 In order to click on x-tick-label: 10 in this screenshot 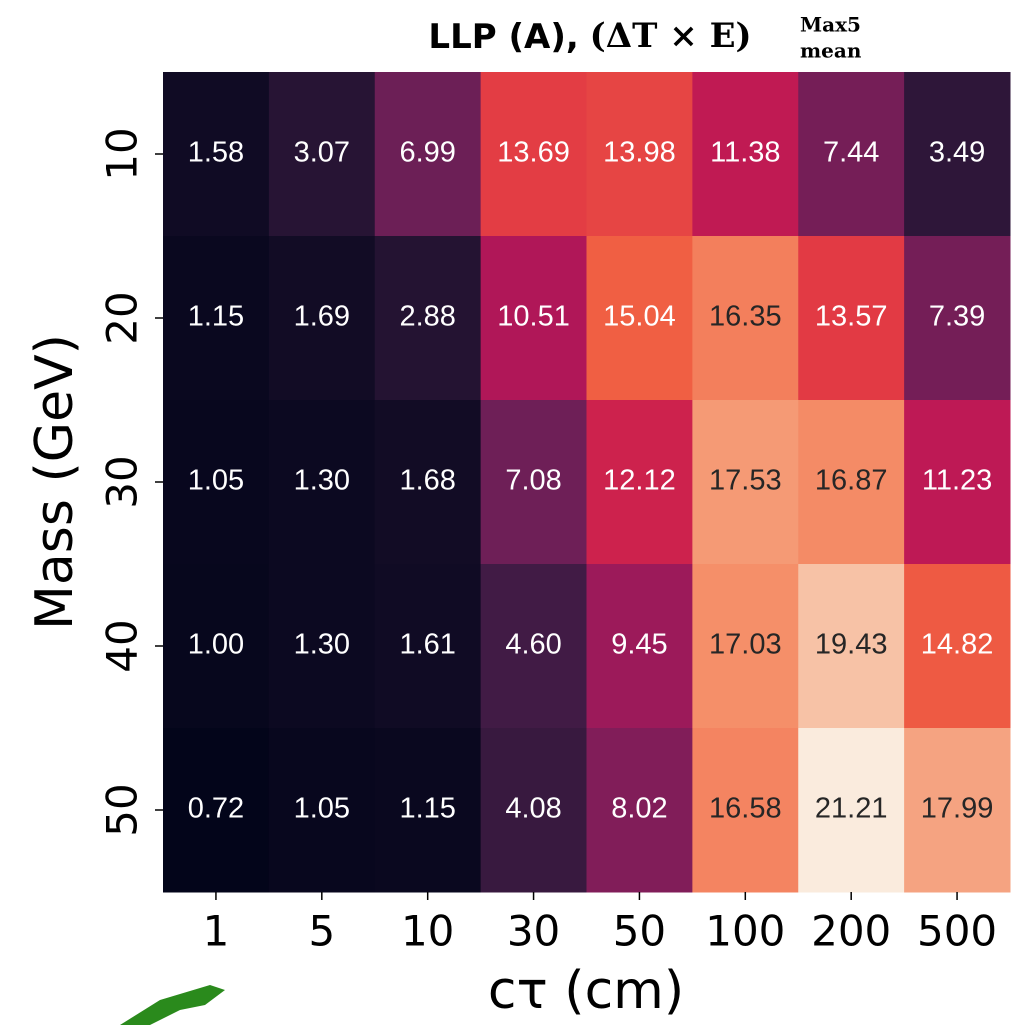, I will do `click(427, 931)`.